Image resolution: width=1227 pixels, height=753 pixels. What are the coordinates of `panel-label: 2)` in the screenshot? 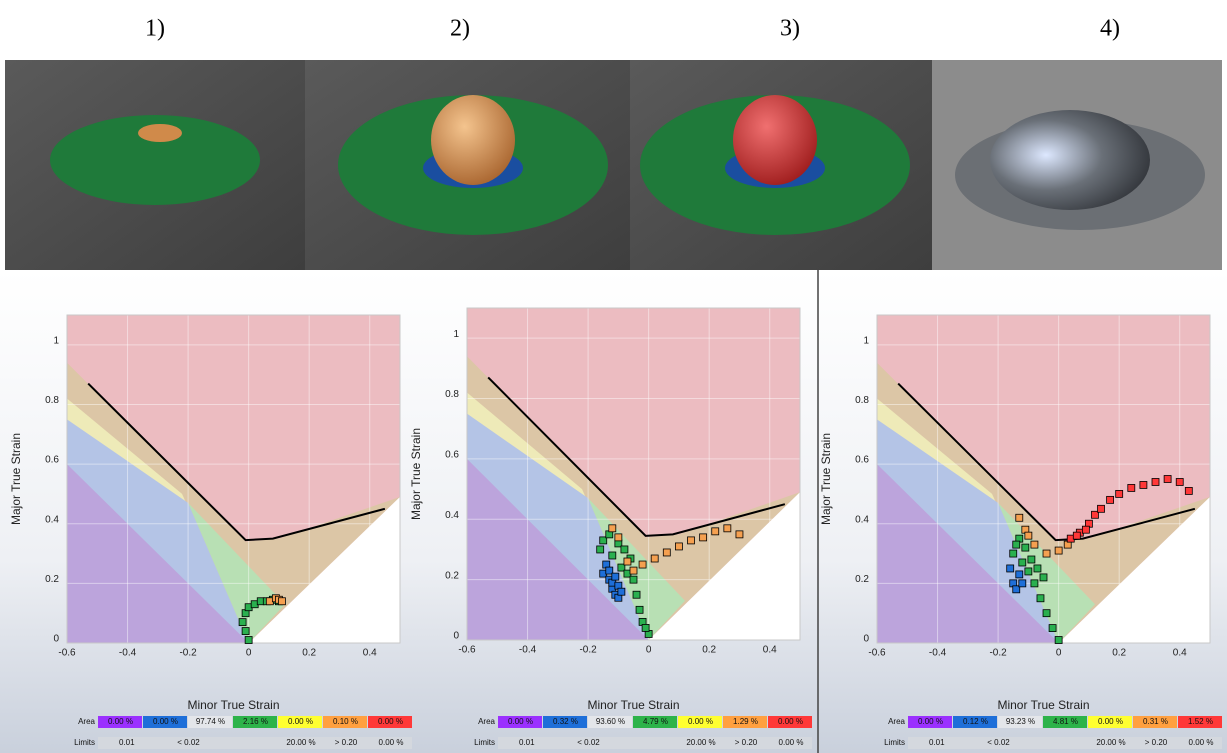 It's located at (460, 29).